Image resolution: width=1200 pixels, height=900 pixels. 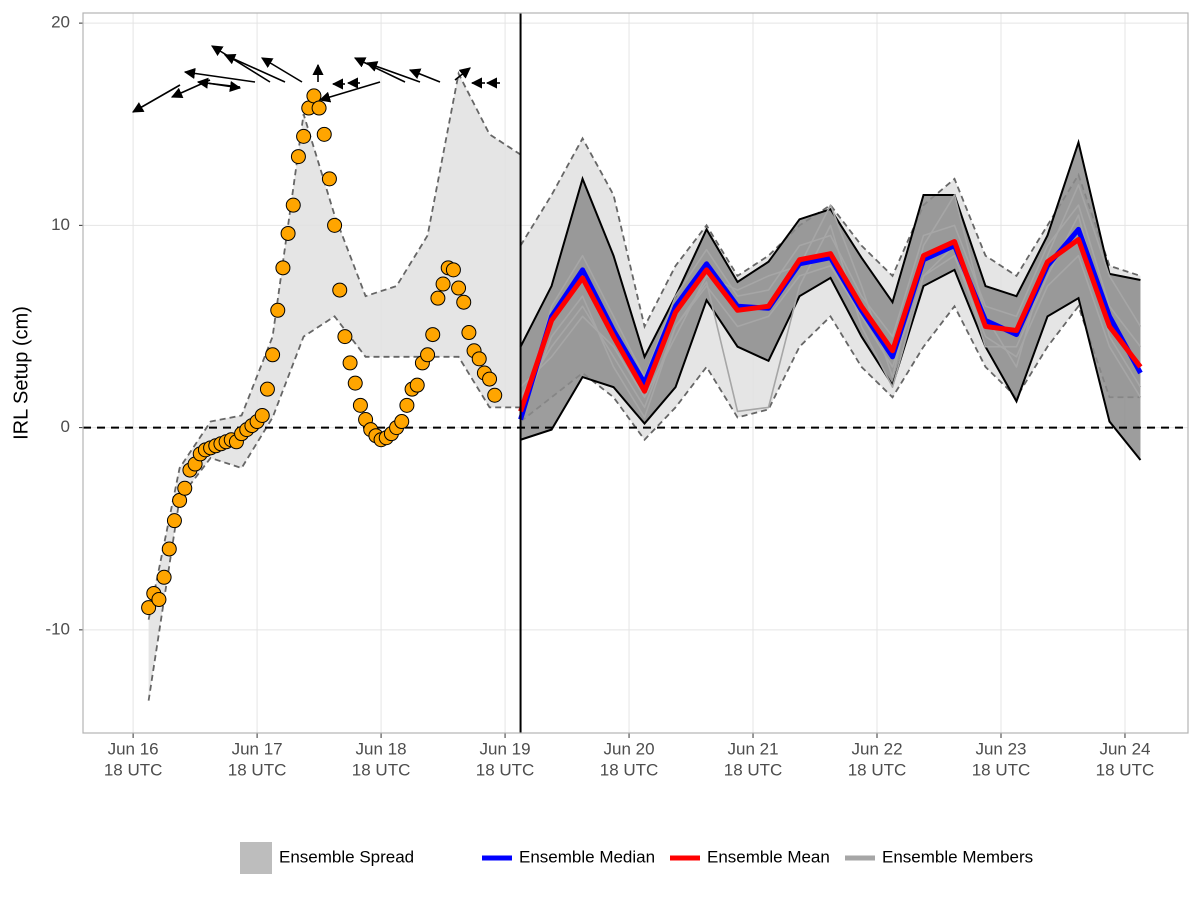 I want to click on x-tick-label: Jun 23, so click(x=1000, y=748).